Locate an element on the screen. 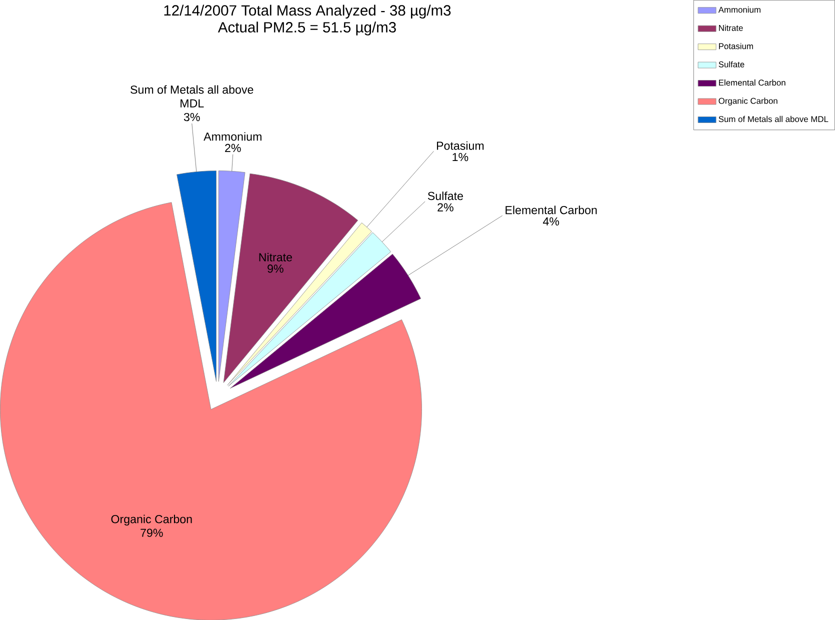 The height and width of the screenshot is (620, 835). text: Actual PM2.5 = 51.5 µg/m3 is located at coordinates (307, 28).